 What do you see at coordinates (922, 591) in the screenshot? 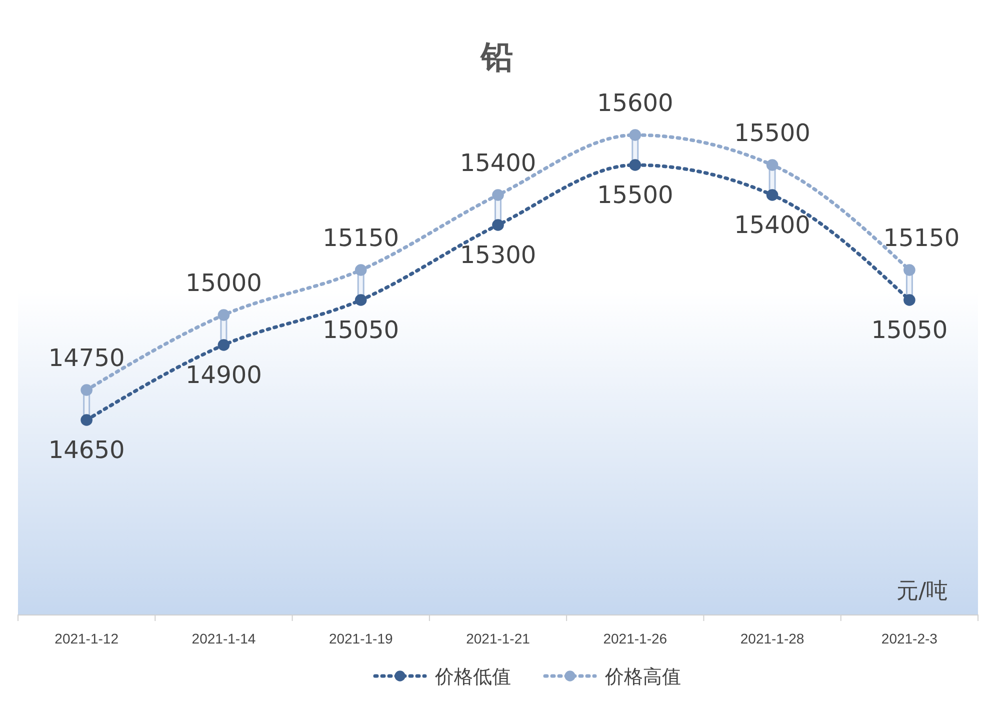
I see `text: 元/吨` at bounding box center [922, 591].